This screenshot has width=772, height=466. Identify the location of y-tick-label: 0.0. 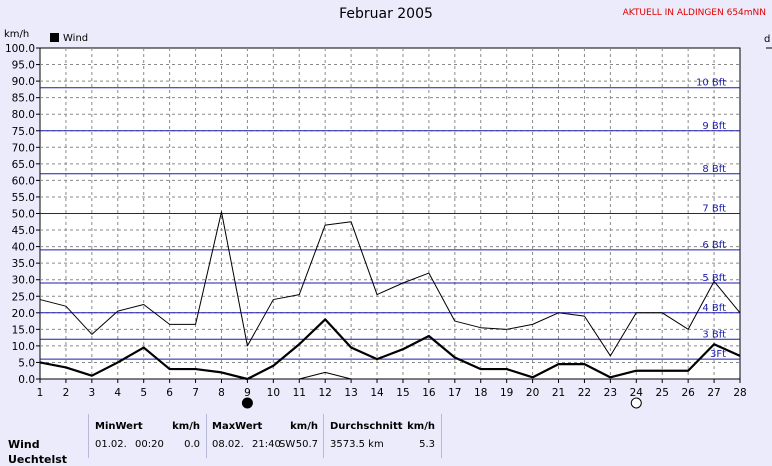
(26, 380).